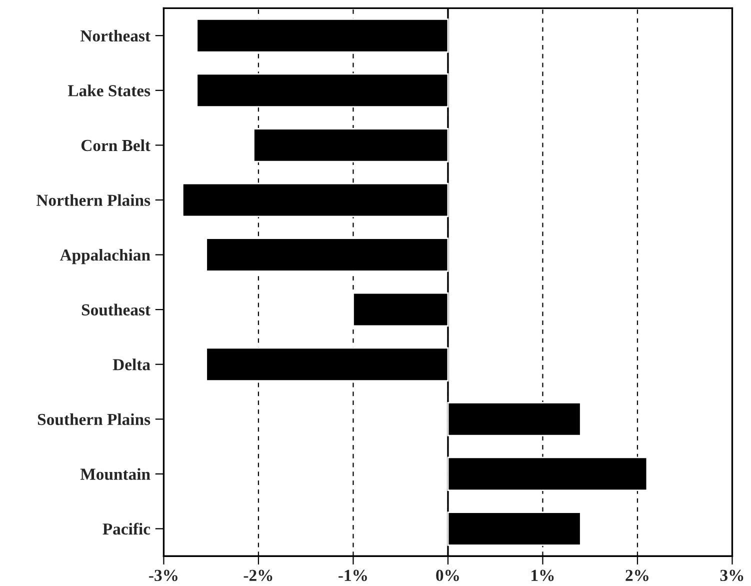  I want to click on x-tick-label: -1%, so click(352, 576).